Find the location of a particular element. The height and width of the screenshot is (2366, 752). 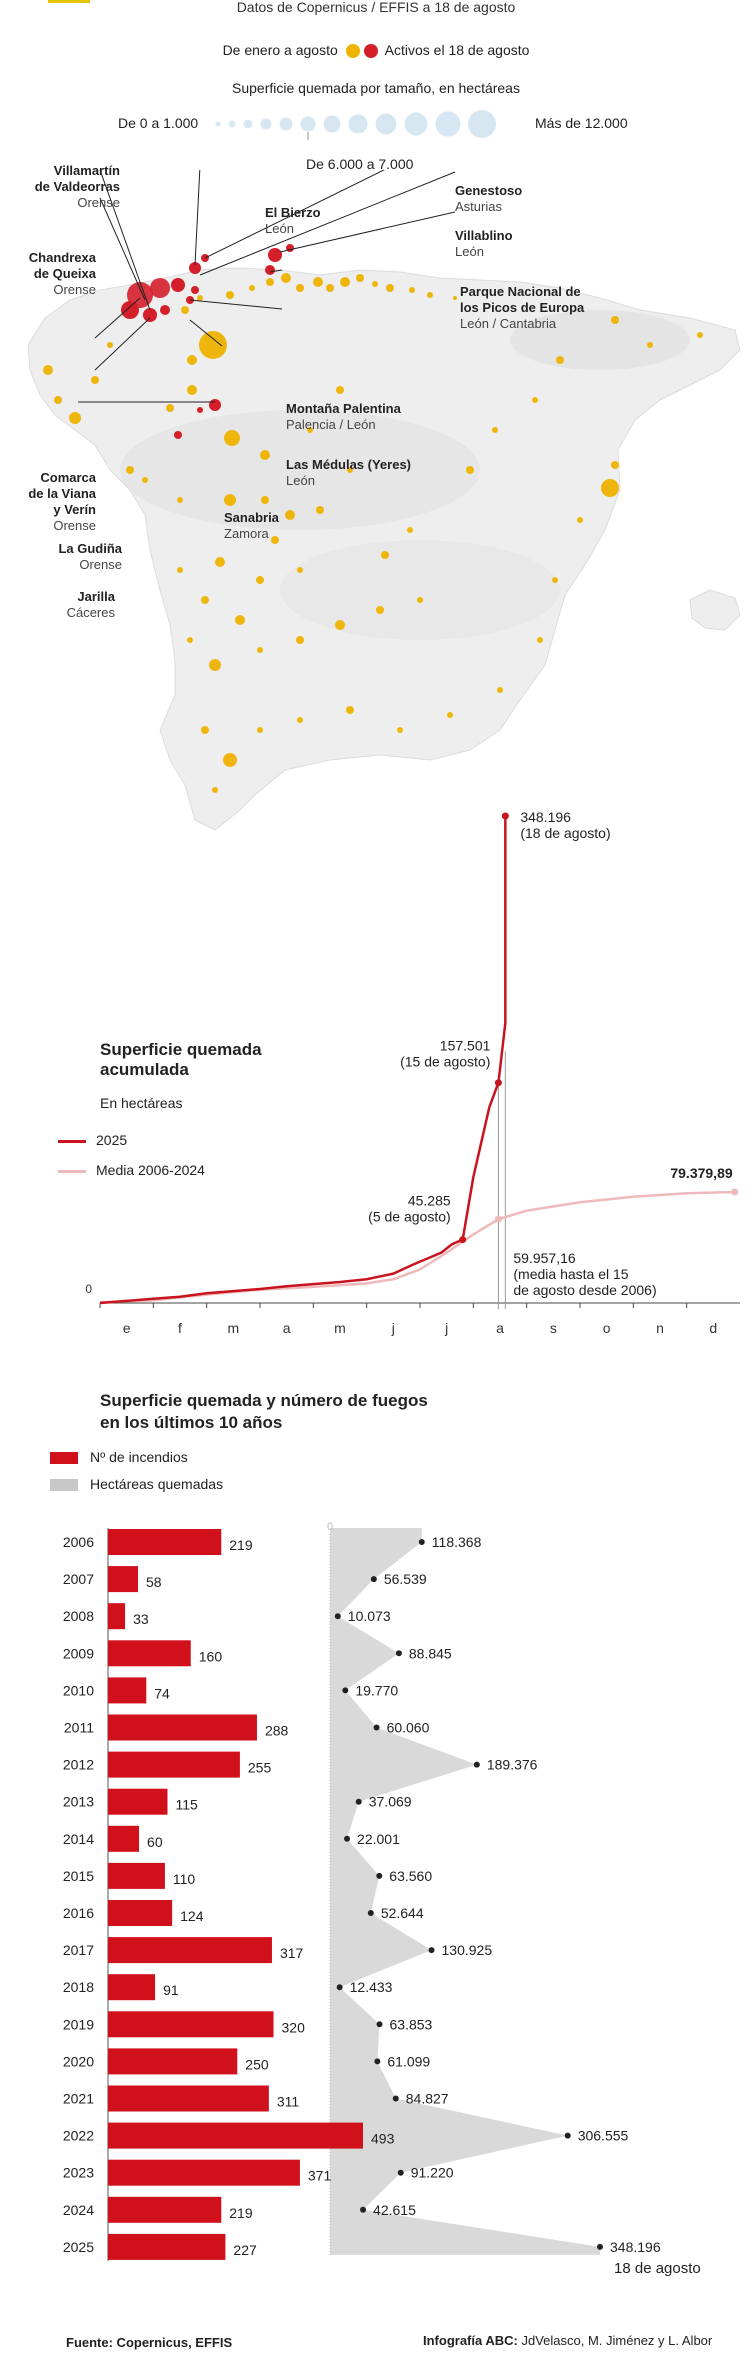

fires-value-label: 320 is located at coordinates (294, 2027).